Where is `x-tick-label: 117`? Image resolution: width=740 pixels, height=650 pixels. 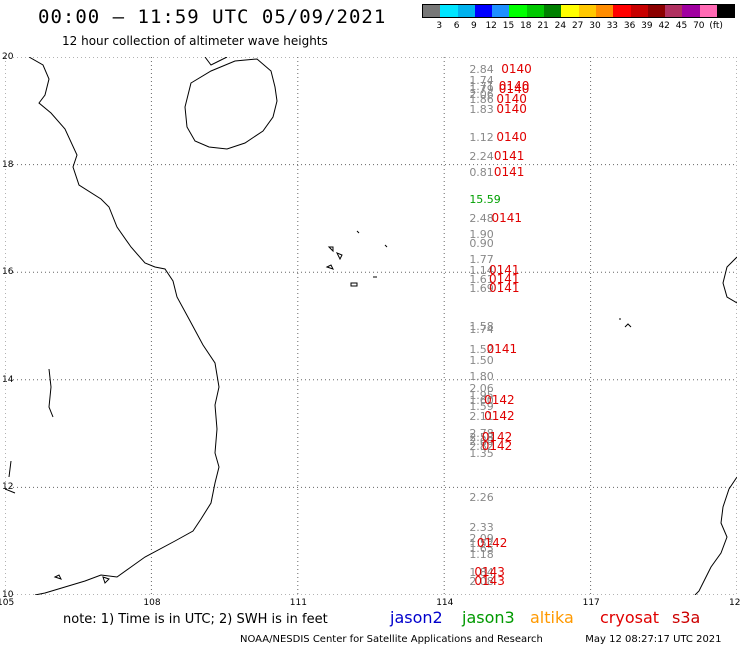
x-tick-label: 117 is located at coordinates (591, 603).